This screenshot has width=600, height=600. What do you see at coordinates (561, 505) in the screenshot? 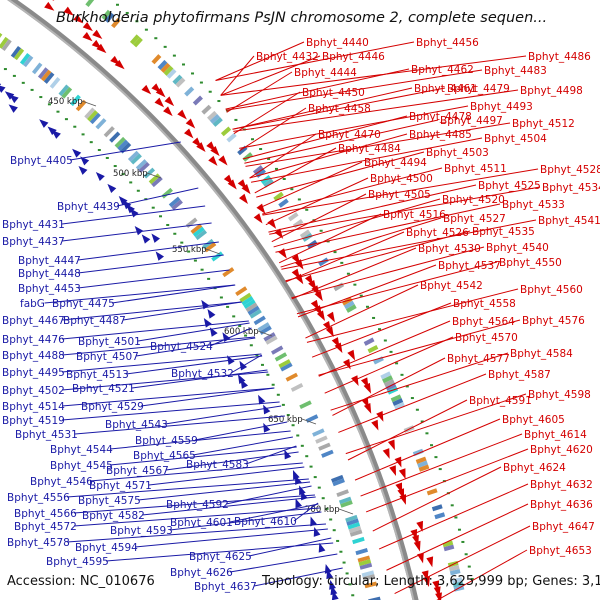
I see `gene-label-right: Bphyt_4636` at bounding box center [561, 505].